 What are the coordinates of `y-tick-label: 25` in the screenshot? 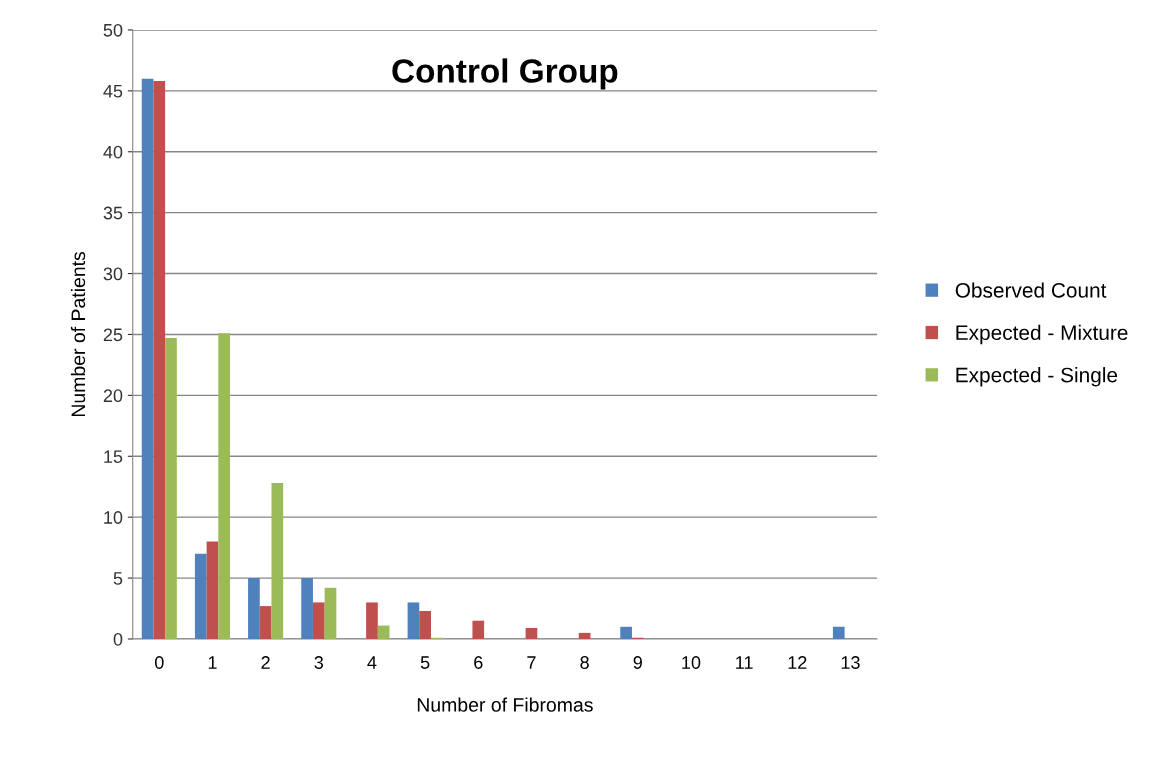 It's located at (113, 335).